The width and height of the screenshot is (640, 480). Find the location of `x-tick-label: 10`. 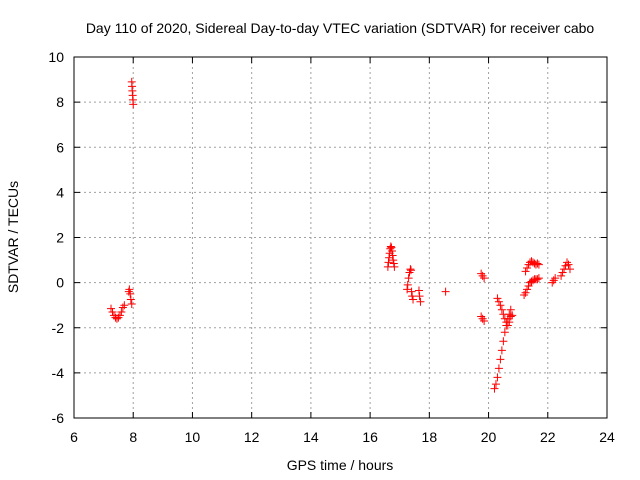

x-tick-label: 10 is located at coordinates (193, 437).